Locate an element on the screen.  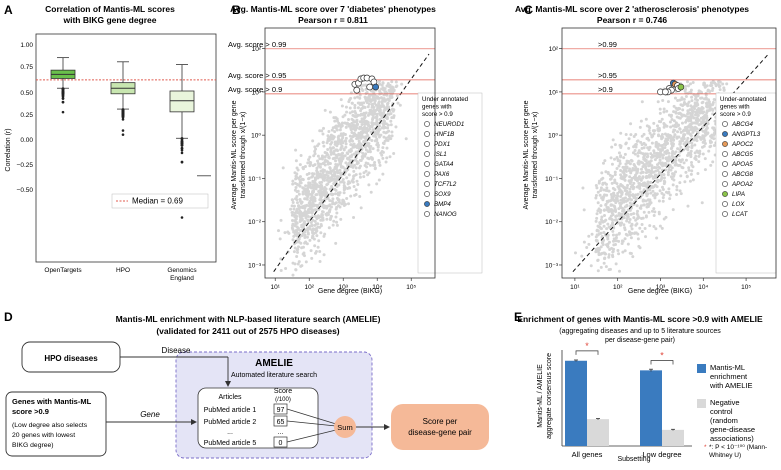
legend-marker is located at coordinates (725, 184).